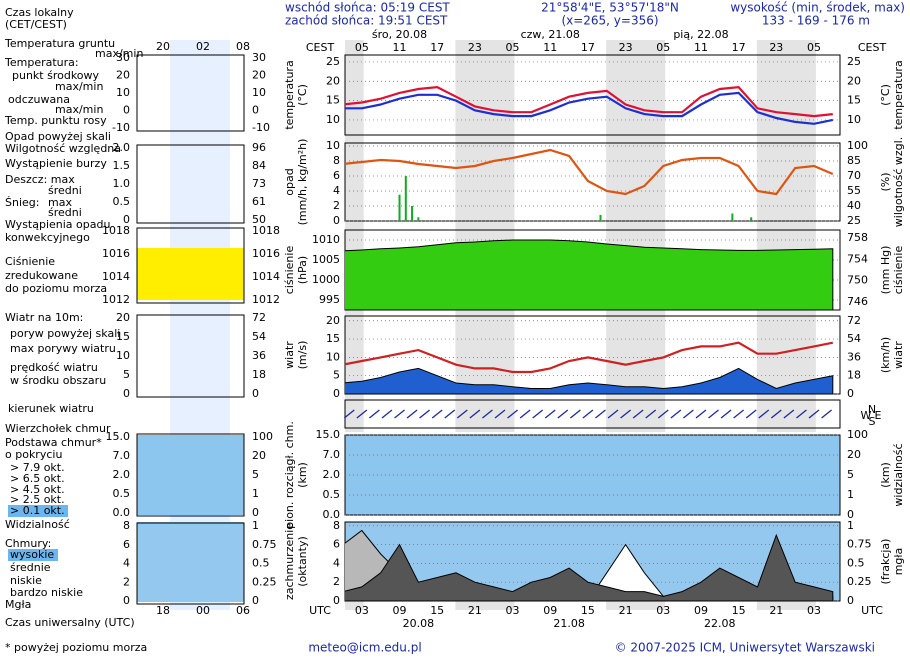  What do you see at coordinates (354, 605) in the screenshot?
I see `night-band` at bounding box center [354, 605].